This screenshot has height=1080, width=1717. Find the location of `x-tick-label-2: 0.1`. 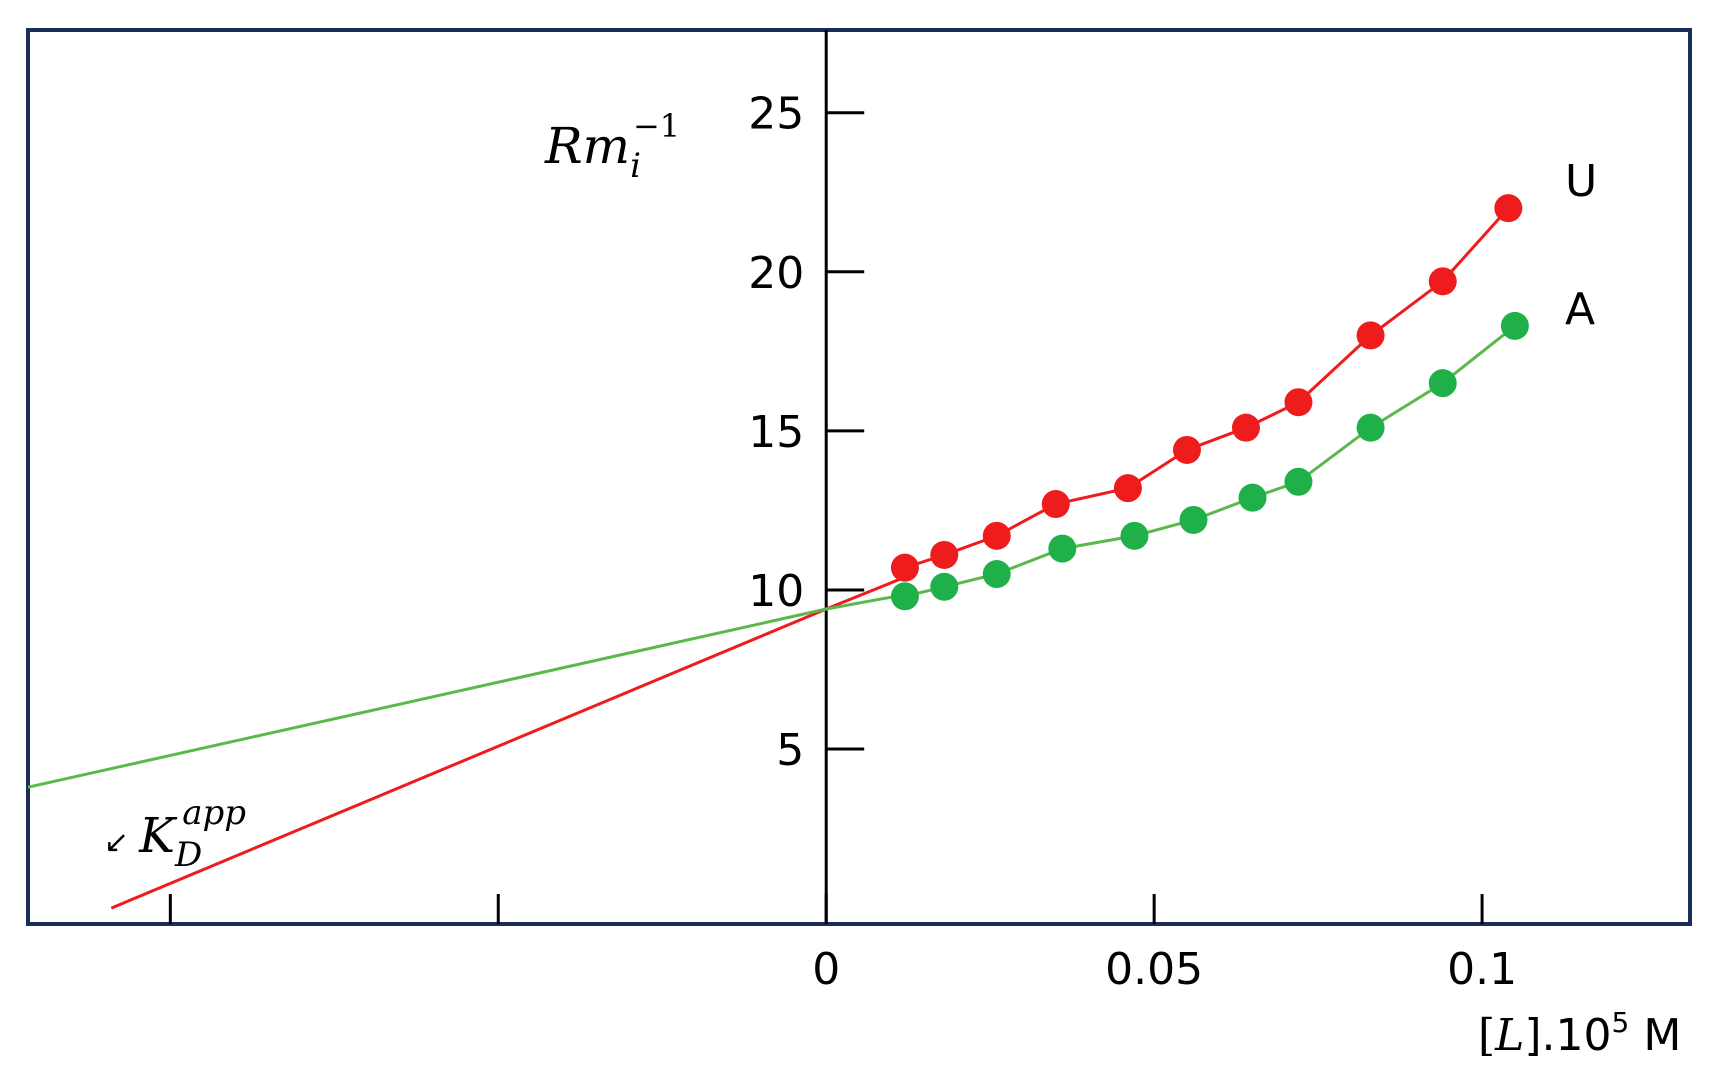

x-tick-label-2: 0.1 is located at coordinates (1482, 969).